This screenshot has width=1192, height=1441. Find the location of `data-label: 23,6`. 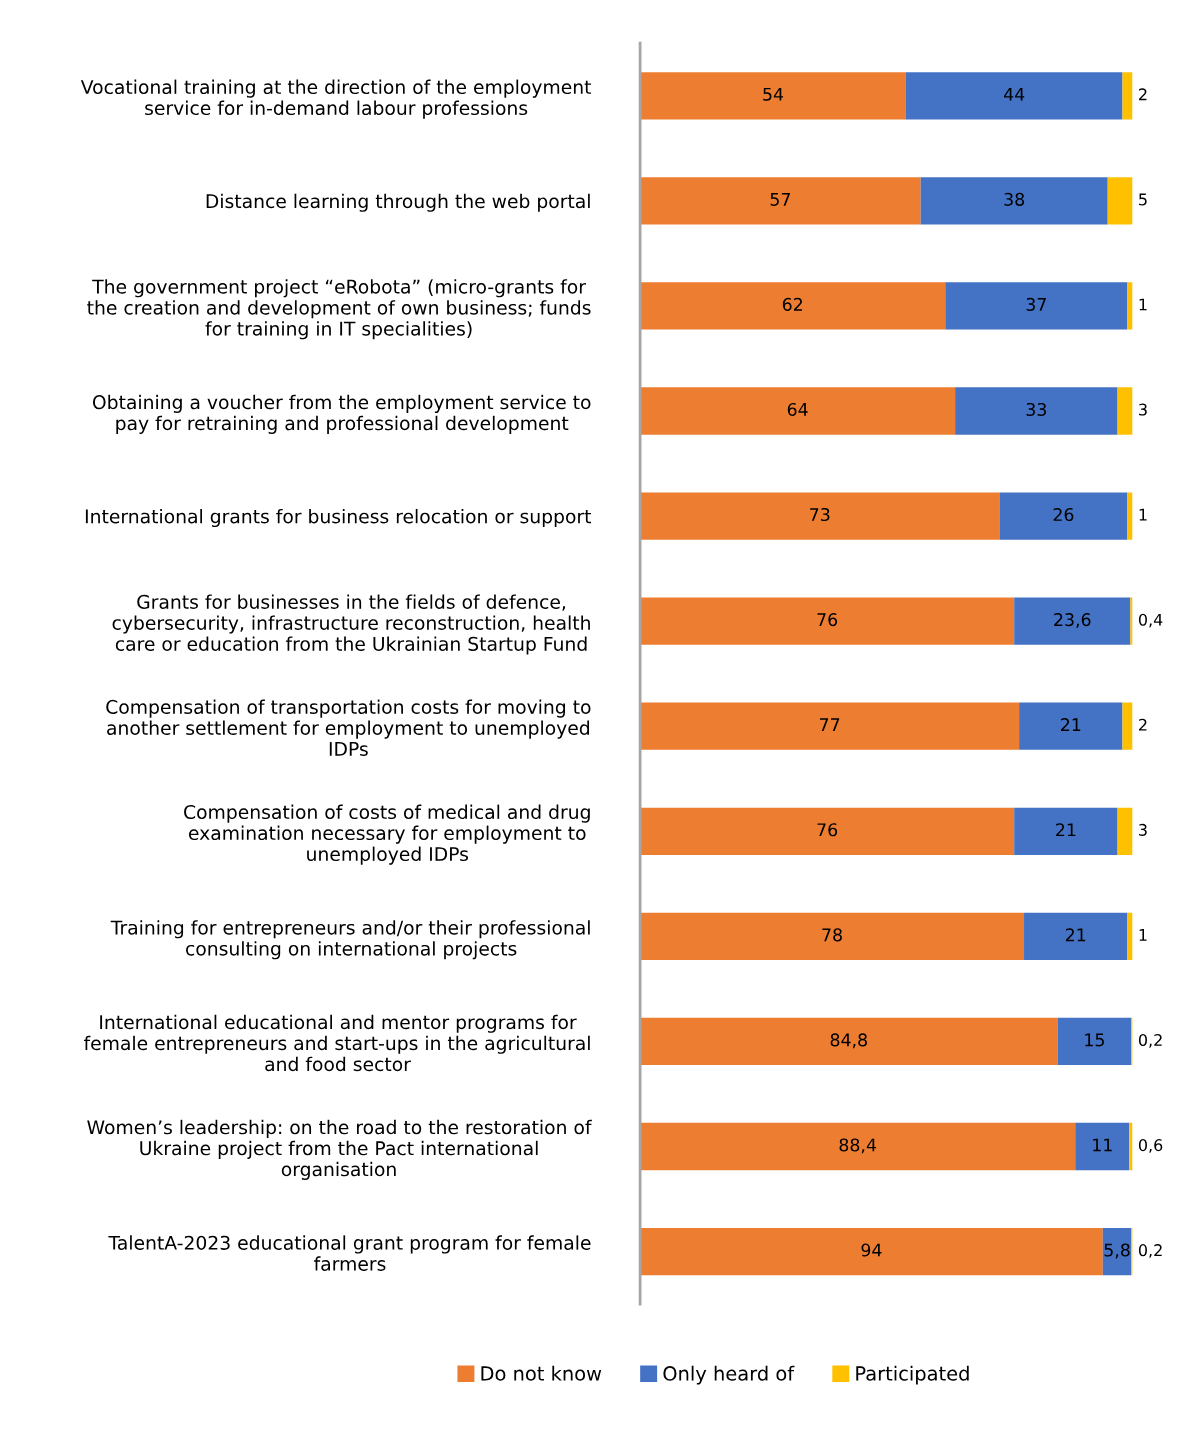

data-label: 23,6 is located at coordinates (1072, 620).